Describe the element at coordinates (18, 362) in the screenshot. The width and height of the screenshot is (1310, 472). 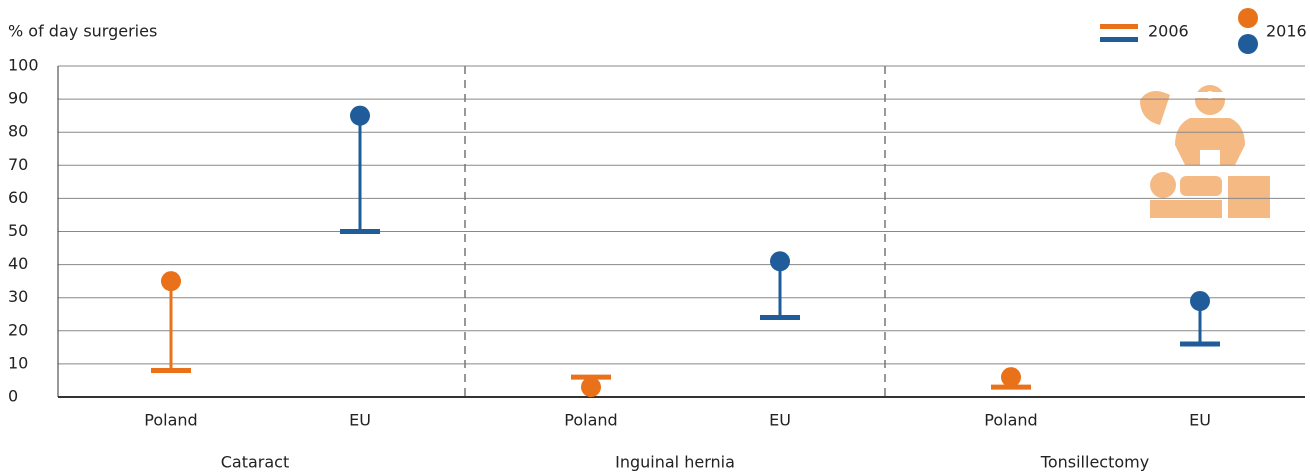
I see `y-tick-label: 10` at that location.